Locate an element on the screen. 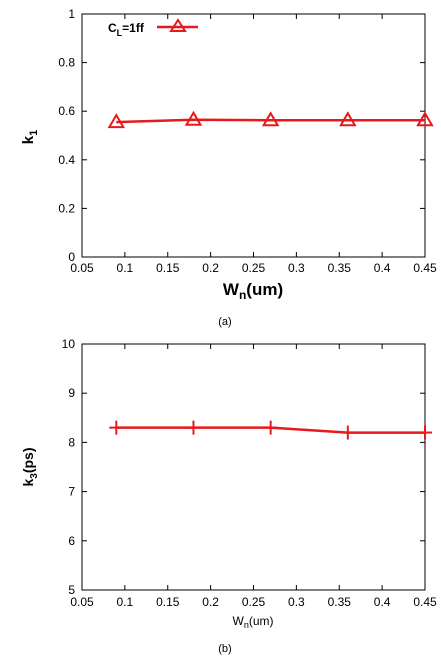 This screenshot has height=659, width=441. chart-a-ylabel-main: k is located at coordinates (28, 139).